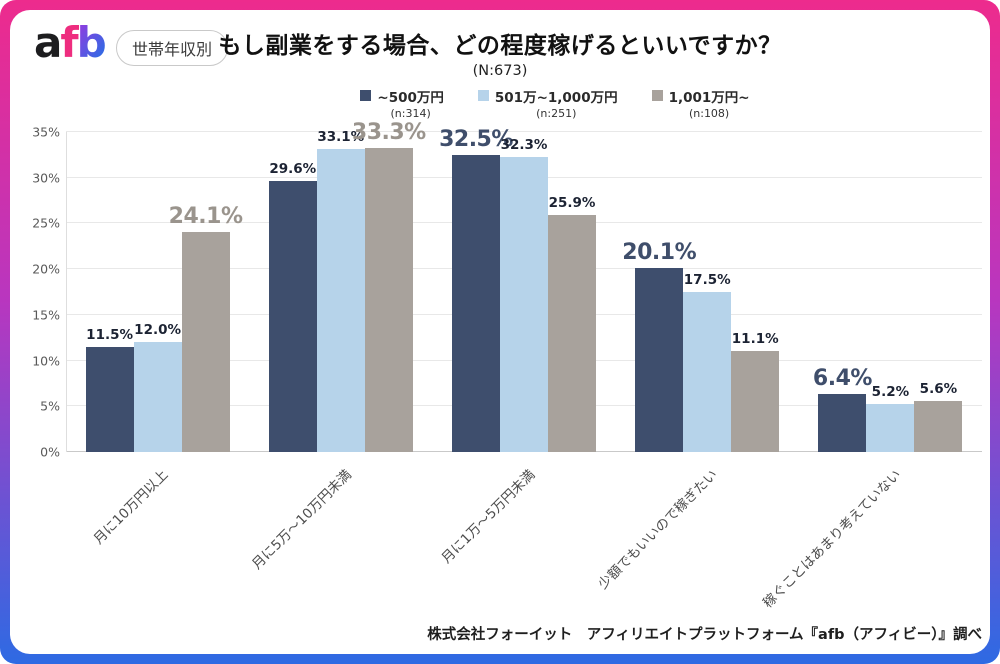 This screenshot has height=664, width=1000. Describe the element at coordinates (476, 289) in the screenshot. I see `bar-3-1: 32.5%` at that location.